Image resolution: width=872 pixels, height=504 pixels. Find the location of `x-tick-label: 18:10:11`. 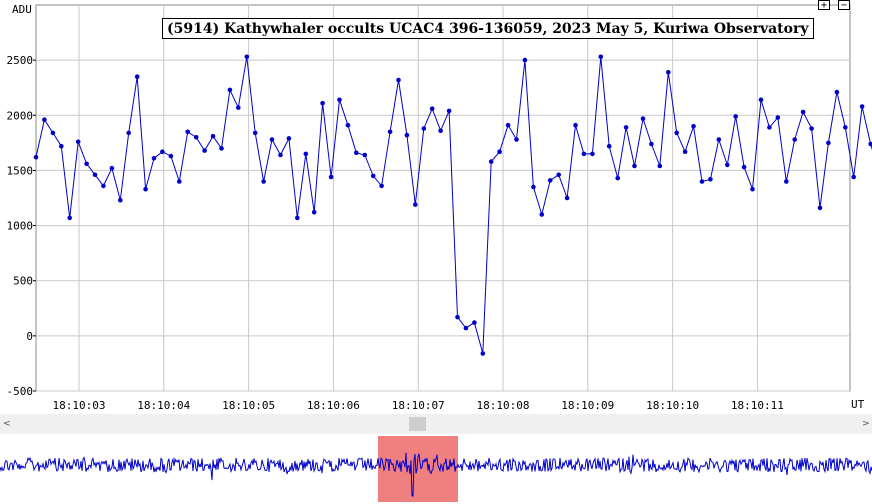

x-tick-label: 18:10:11 is located at coordinates (757, 405).